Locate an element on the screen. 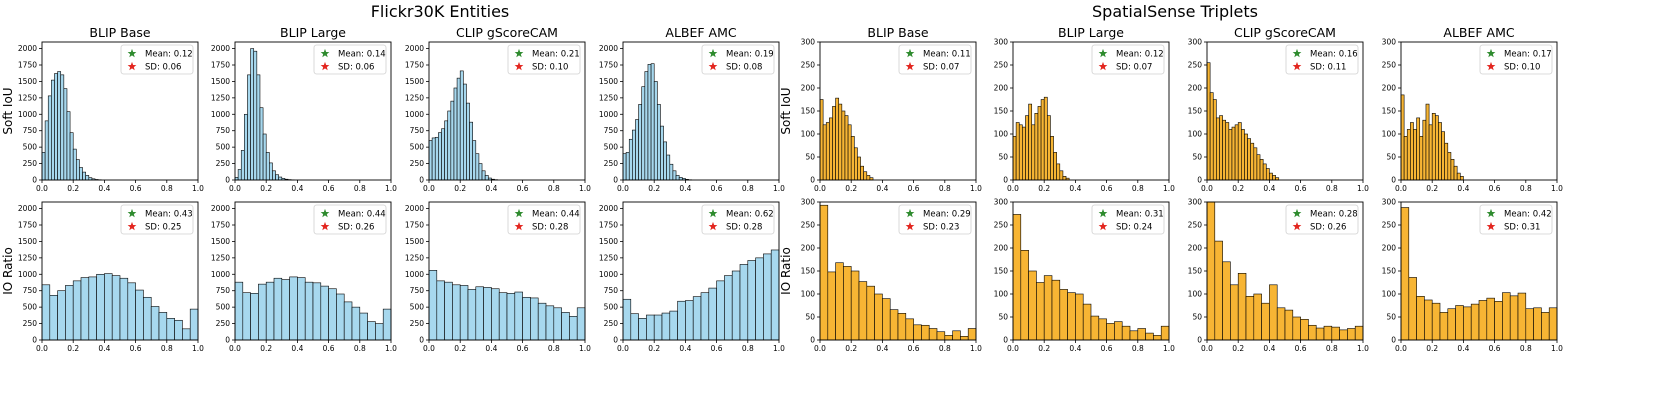 Image resolution: width=1661 pixels, height=412 pixels. subplot-3-ytick-label-1: 250 is located at coordinates (417, 163).